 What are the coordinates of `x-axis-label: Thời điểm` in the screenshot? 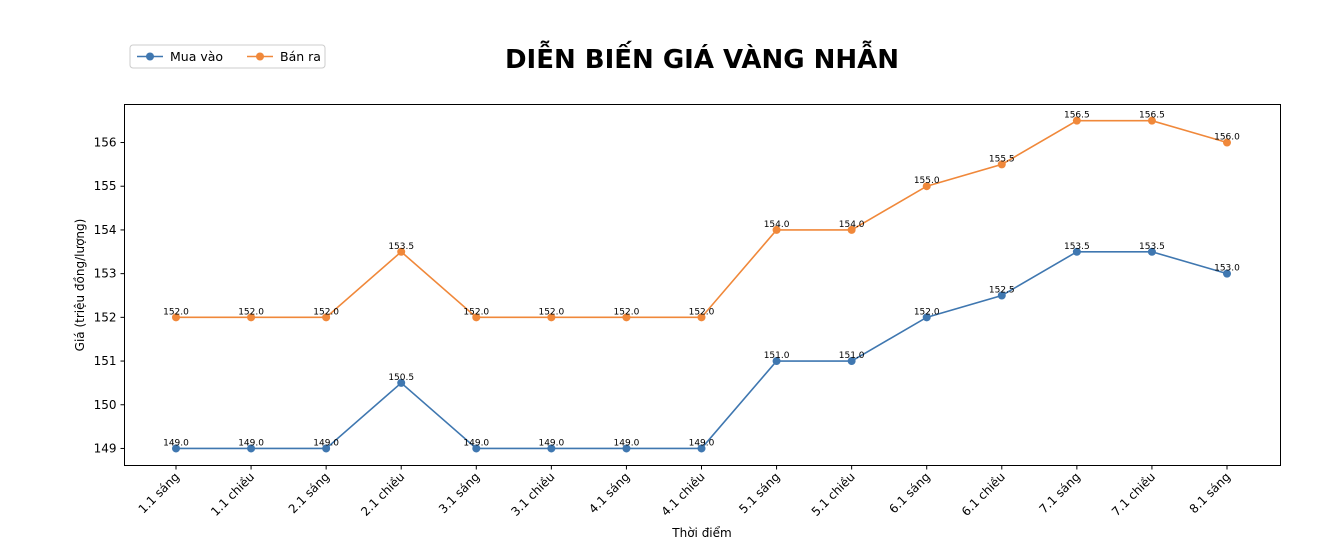 It's located at (701, 533).